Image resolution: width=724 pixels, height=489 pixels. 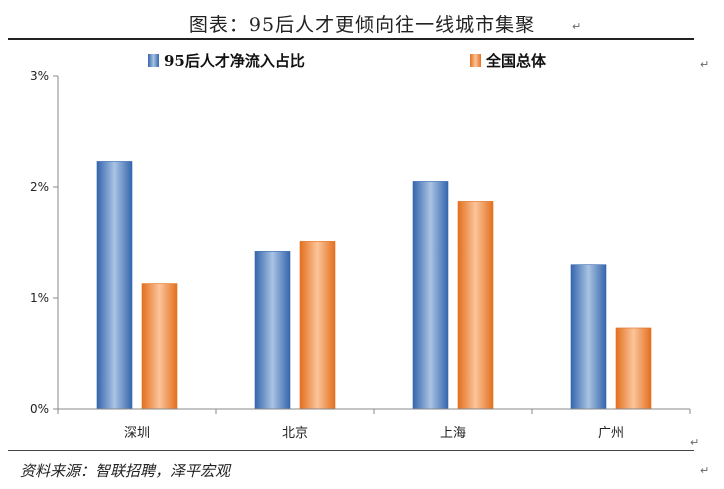 What do you see at coordinates (374, 433) in the screenshot?
I see `category-labels: 深圳 北京 上海 广州` at bounding box center [374, 433].